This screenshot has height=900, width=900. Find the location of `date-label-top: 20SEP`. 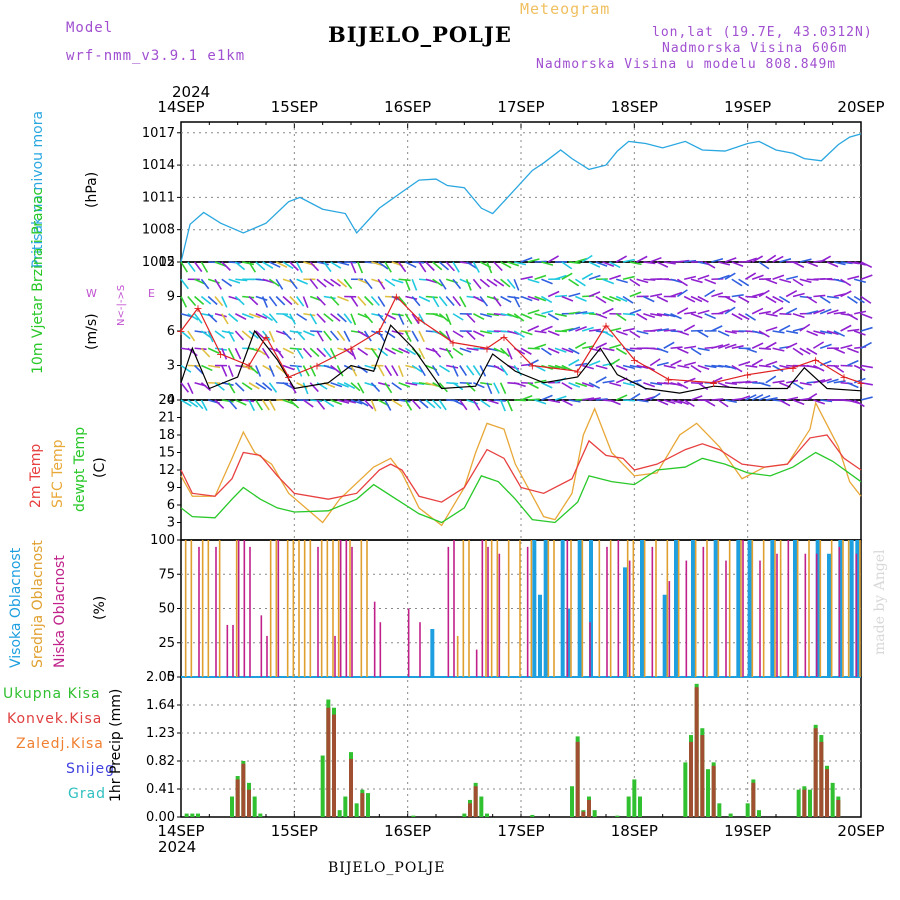

date-label-top: 20SEP is located at coordinates (860, 107).